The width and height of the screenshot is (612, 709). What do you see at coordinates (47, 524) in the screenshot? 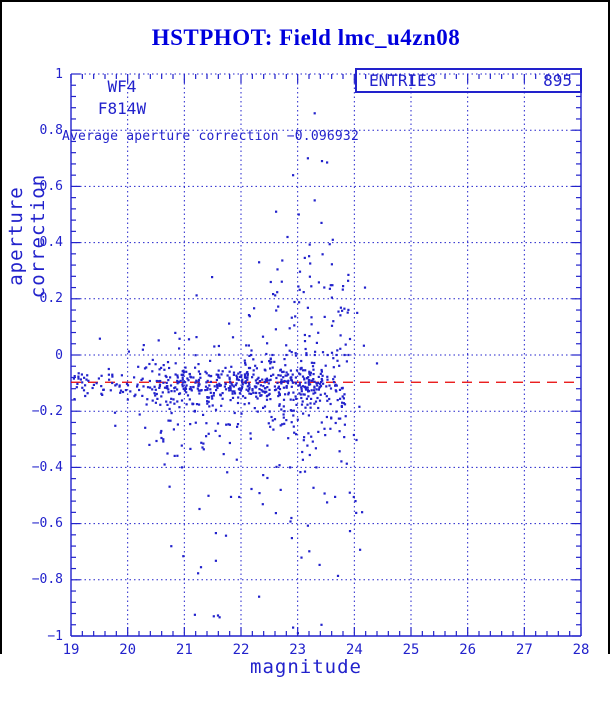
I see `y-tick-label: −0.6` at bounding box center [47, 524].